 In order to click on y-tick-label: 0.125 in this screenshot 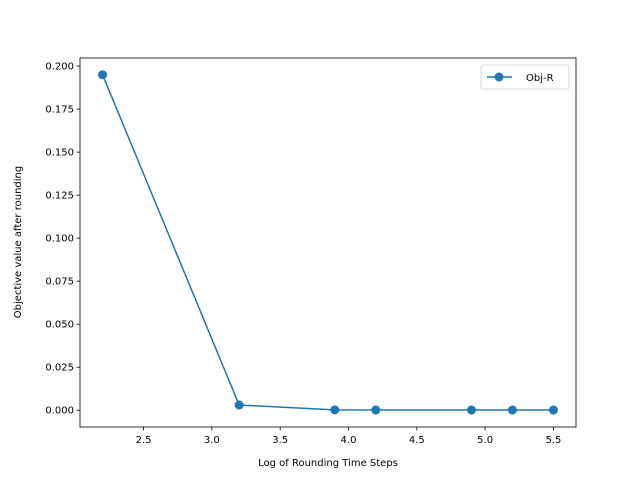, I will do `click(59, 196)`.